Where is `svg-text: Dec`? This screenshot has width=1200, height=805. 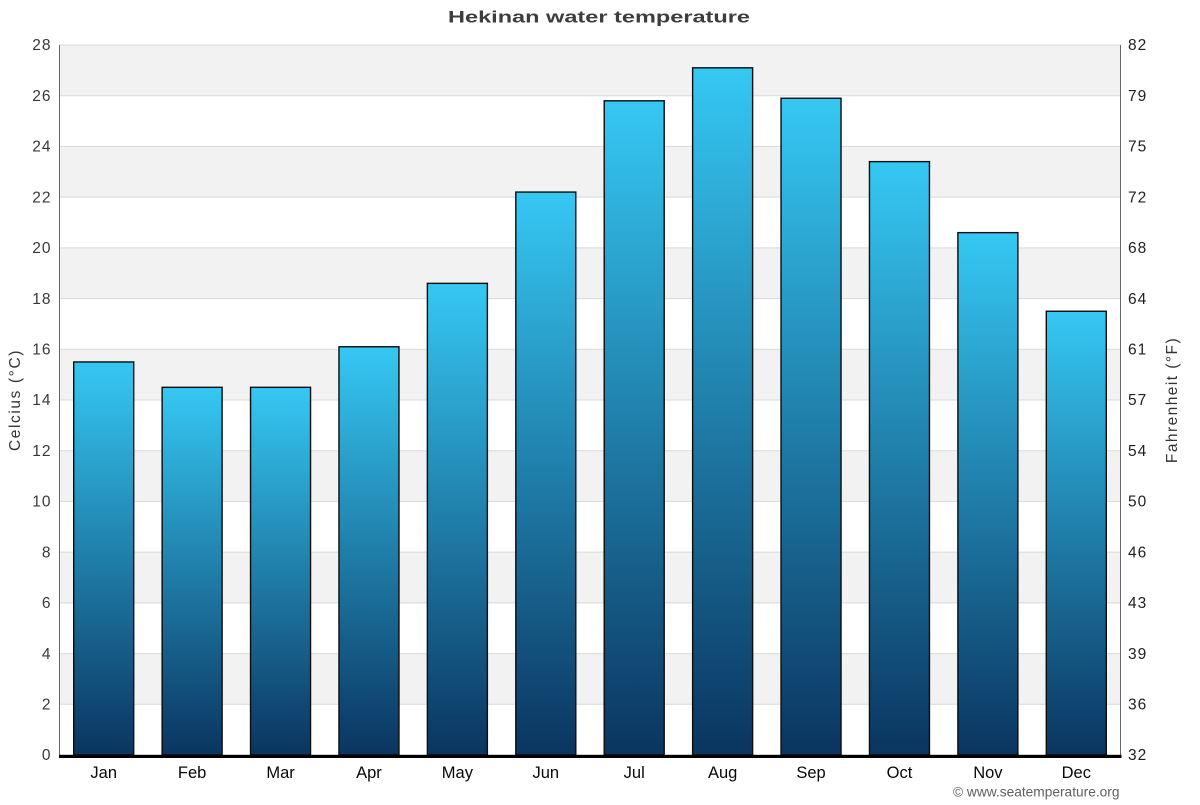 svg-text: Dec is located at coordinates (1076, 773).